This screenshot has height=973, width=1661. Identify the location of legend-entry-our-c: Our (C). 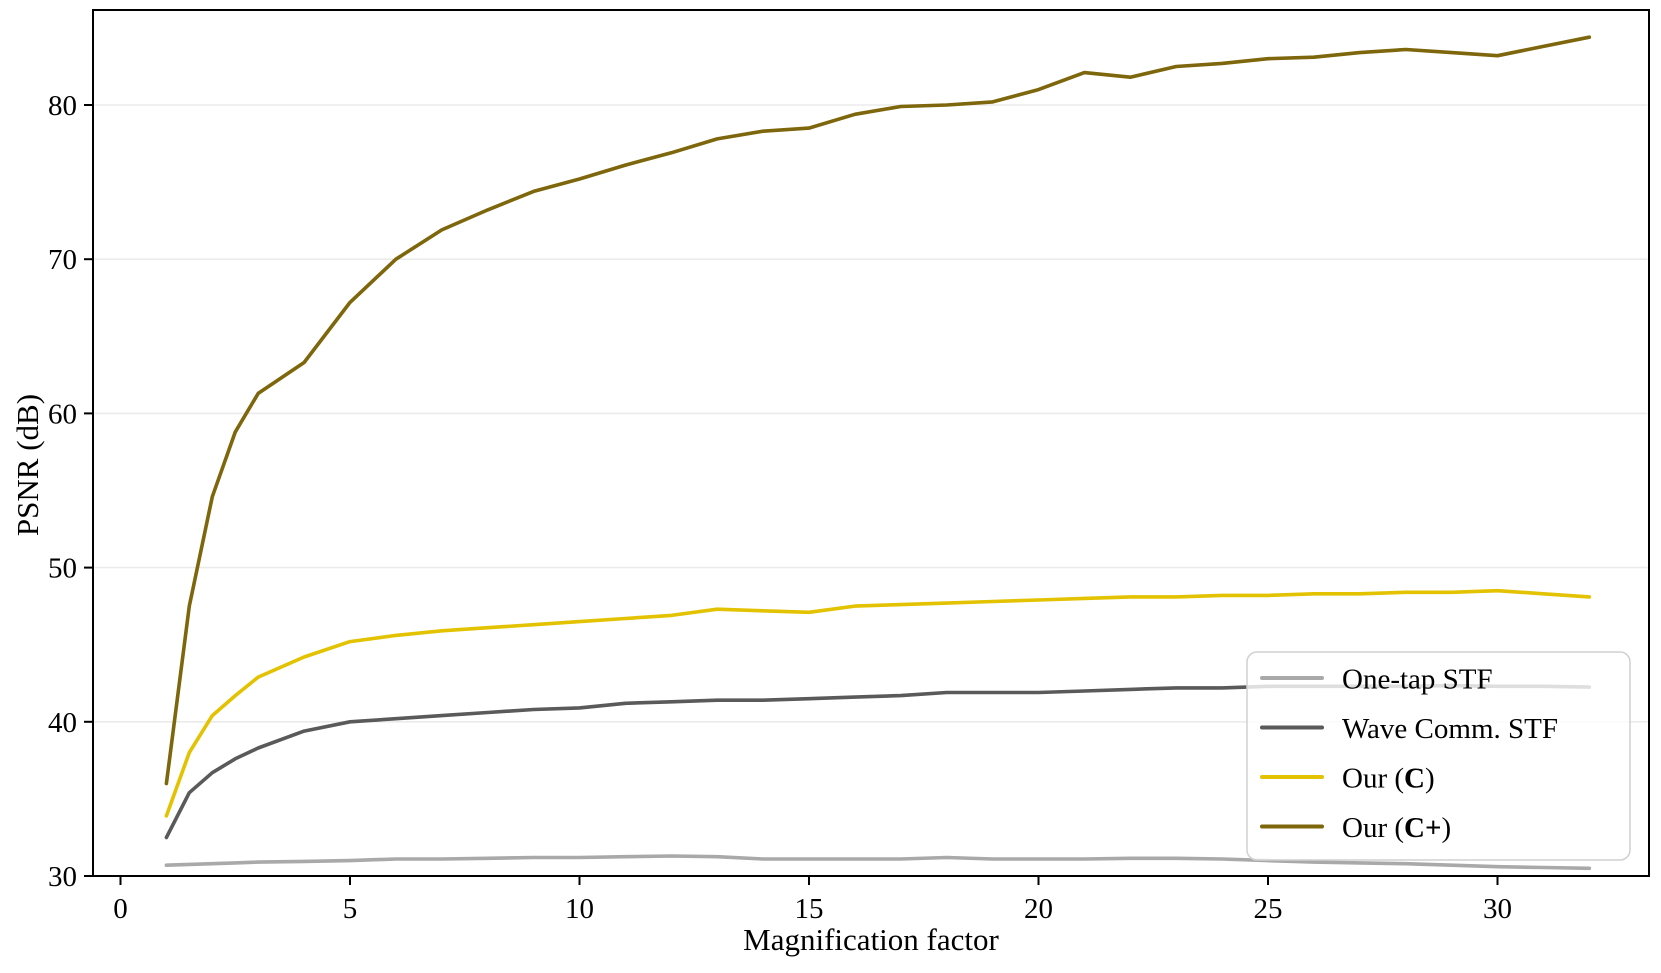
(1347, 779).